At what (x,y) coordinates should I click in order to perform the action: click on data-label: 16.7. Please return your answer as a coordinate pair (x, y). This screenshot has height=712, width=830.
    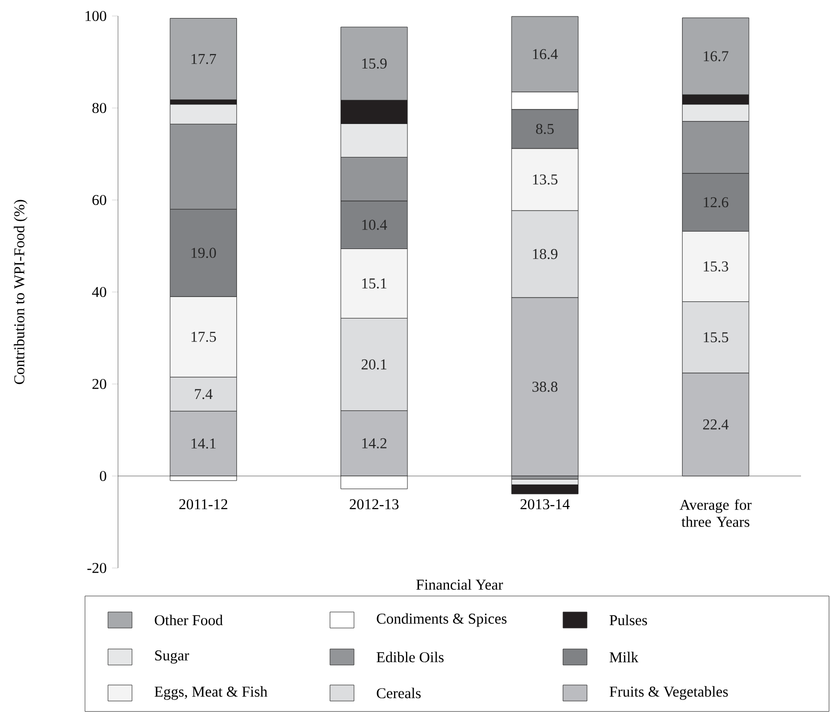
    Looking at the image, I should click on (716, 56).